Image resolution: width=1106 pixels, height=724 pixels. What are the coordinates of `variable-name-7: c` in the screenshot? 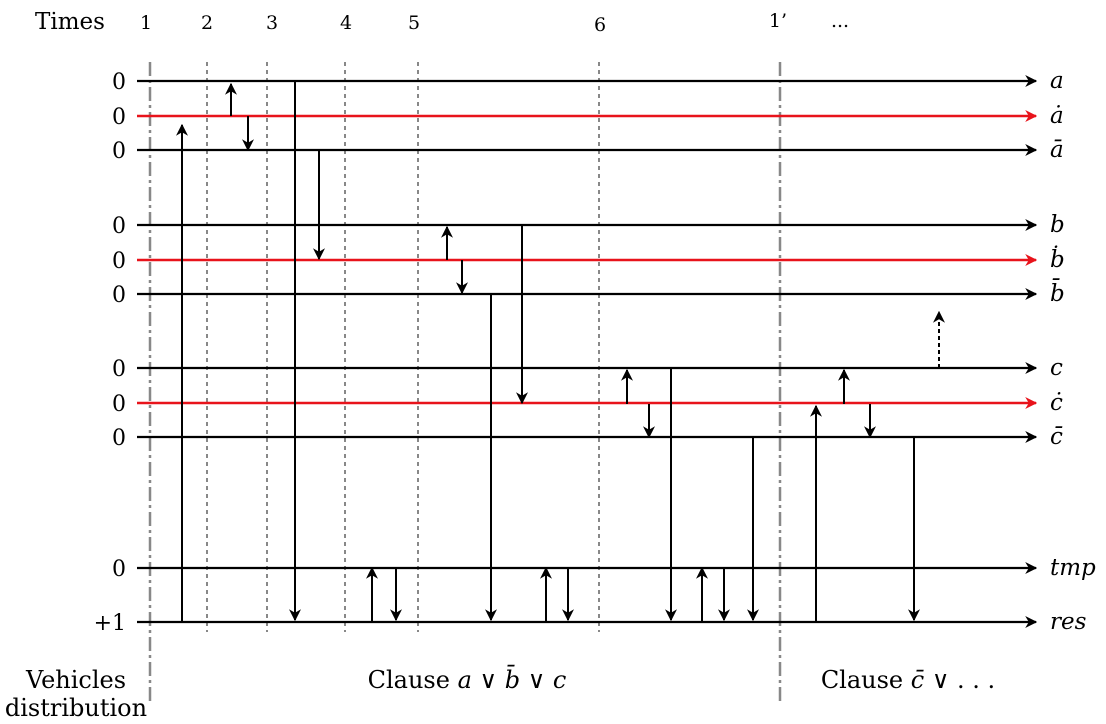 It's located at (1056, 368).